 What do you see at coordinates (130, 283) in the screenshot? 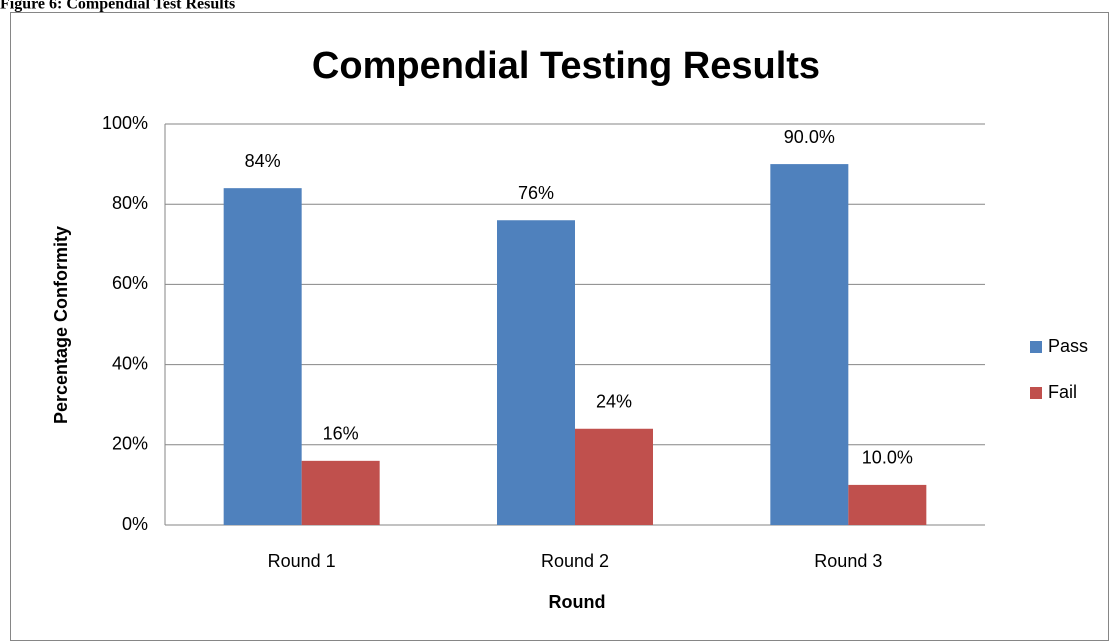
I see `y-tick-label: 60%` at bounding box center [130, 283].